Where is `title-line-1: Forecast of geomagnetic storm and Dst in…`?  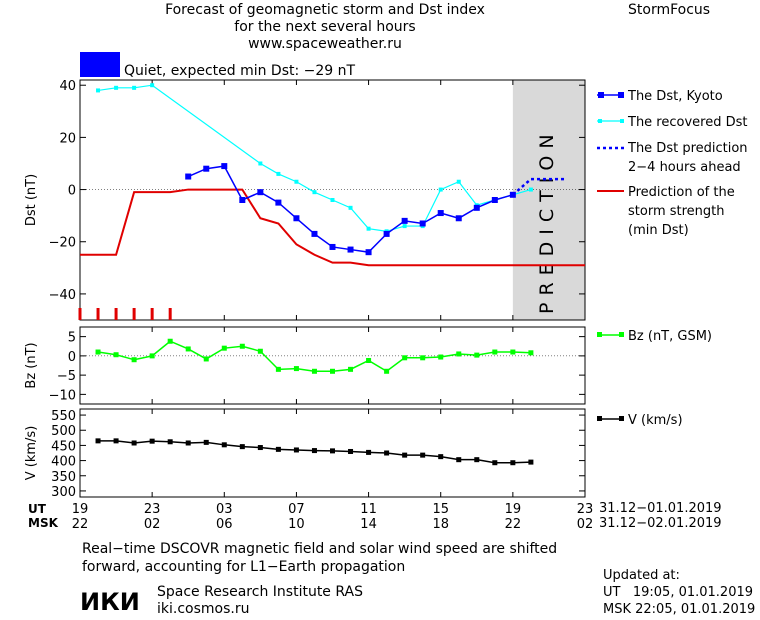 title-line-1: Forecast of geomagnetic storm and Dst in… is located at coordinates (325, 10).